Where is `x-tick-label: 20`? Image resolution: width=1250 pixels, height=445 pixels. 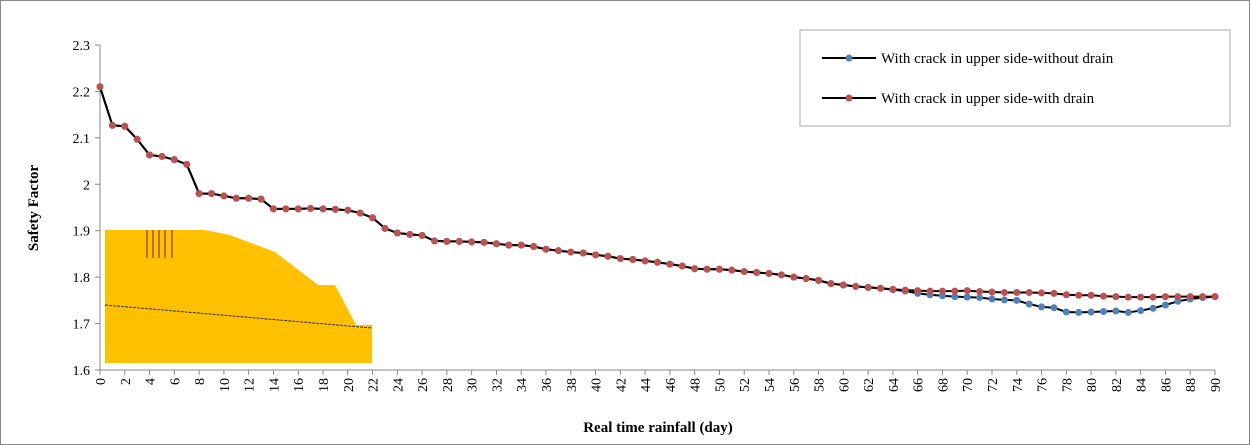
x-tick-label: 20 is located at coordinates (349, 385).